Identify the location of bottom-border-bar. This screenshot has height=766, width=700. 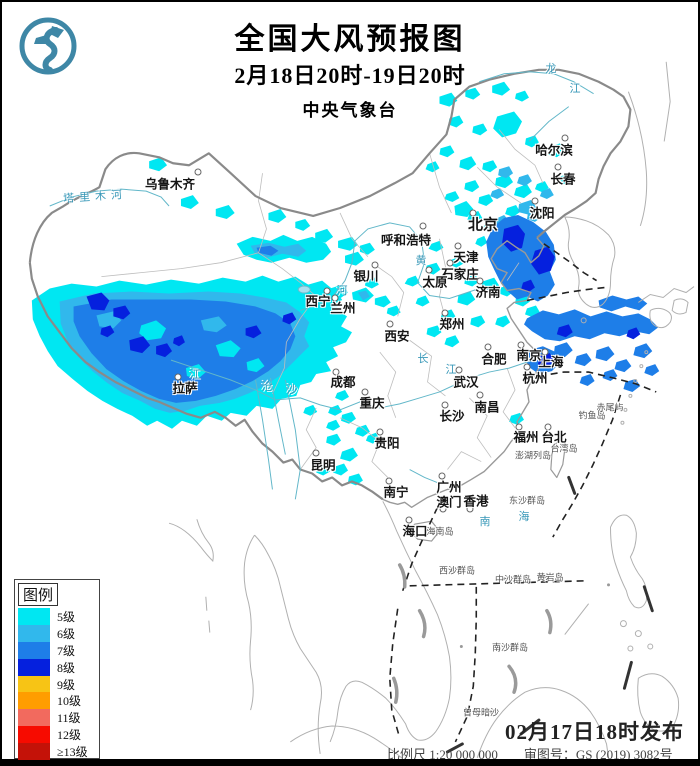
(350, 761).